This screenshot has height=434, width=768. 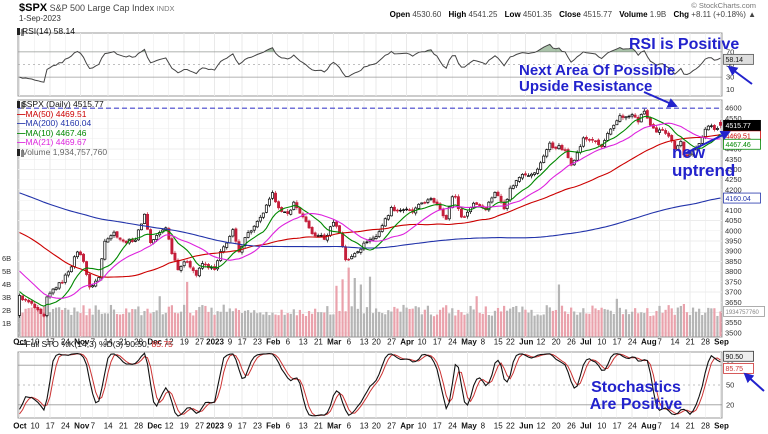 I want to click on index-name: S&P 500 Large Cap Index, so click(x=102, y=8).